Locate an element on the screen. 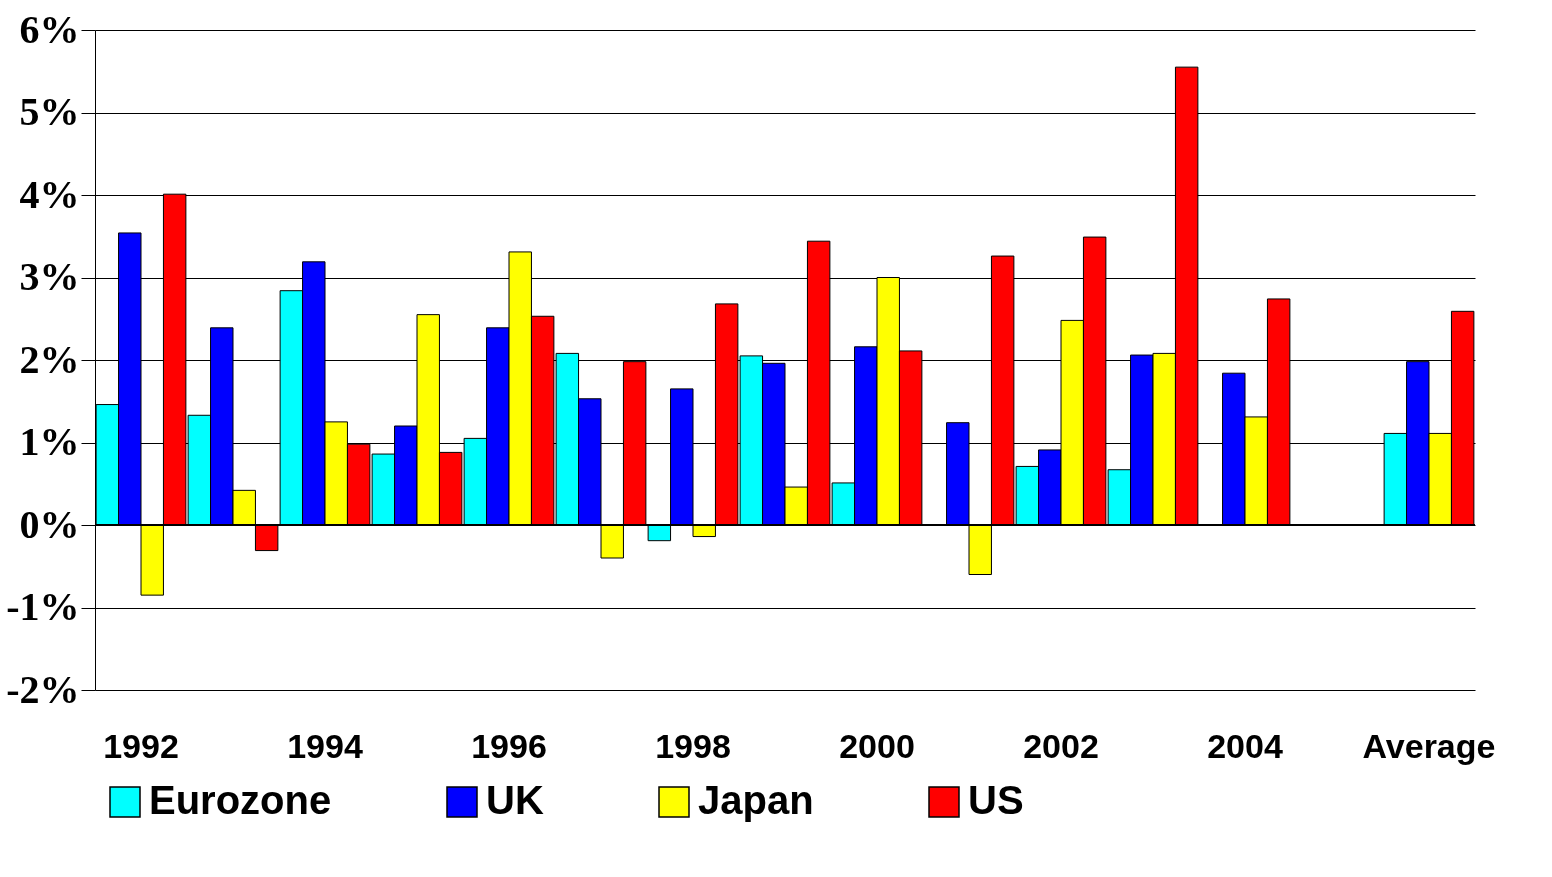 The height and width of the screenshot is (877, 1552). x-tick-label: 1992 is located at coordinates (141, 745).